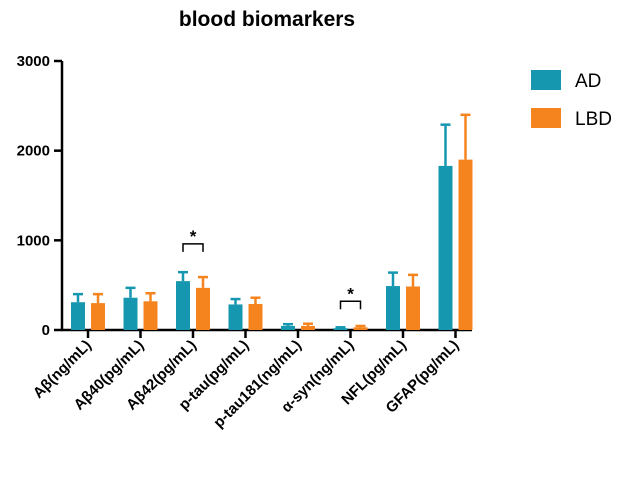  What do you see at coordinates (257, 384) in the screenshot?
I see `x-tick-label: p-tau181(ng/mL)` at bounding box center [257, 384].